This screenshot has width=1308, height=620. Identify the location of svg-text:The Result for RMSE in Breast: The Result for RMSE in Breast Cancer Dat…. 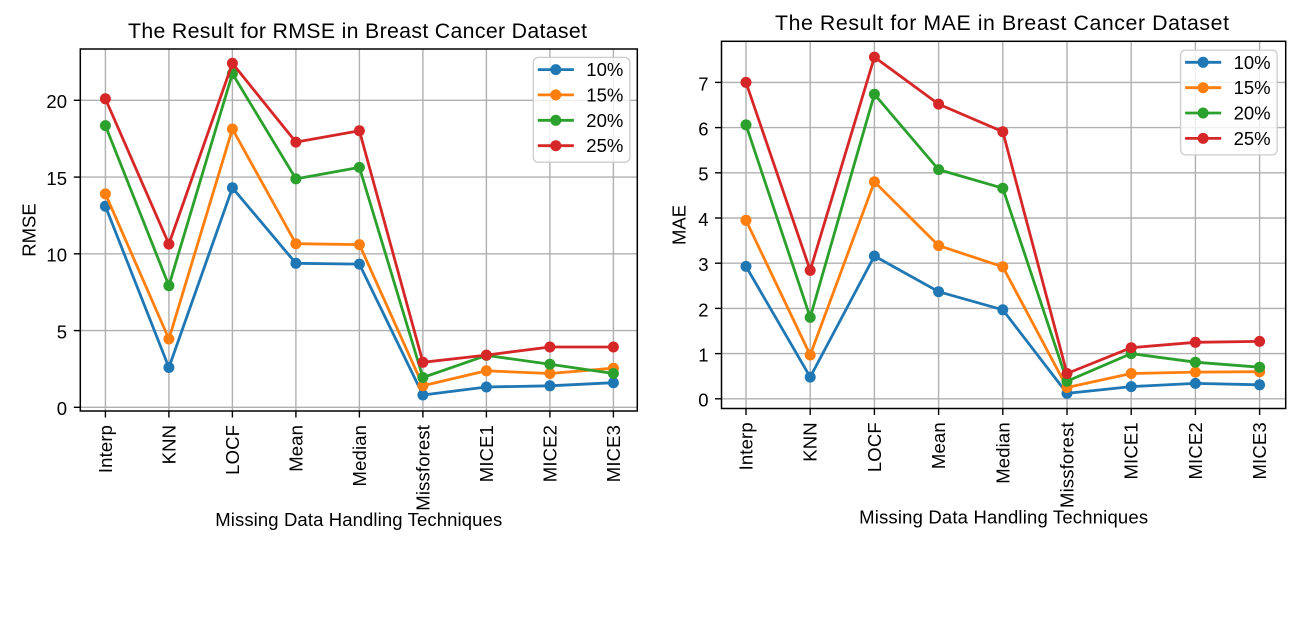
(357, 31).